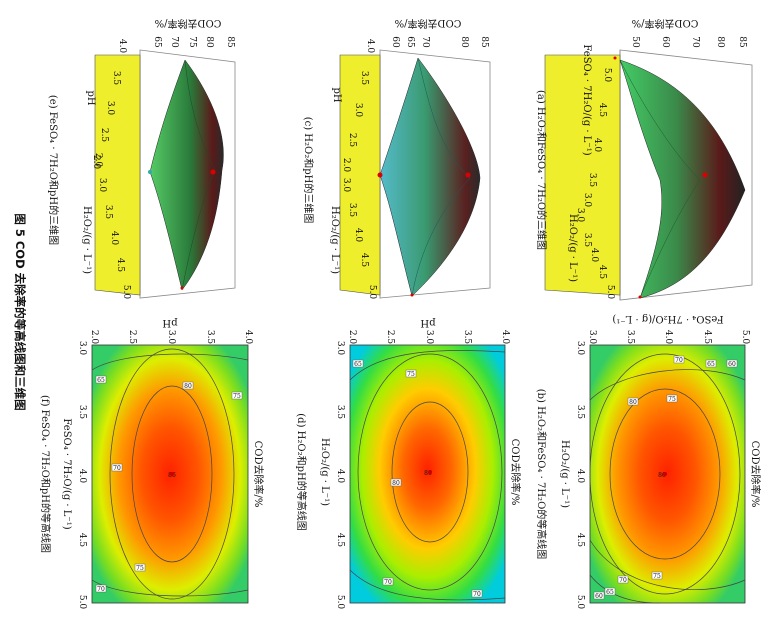  I want to click on c-z-tick: 60, so click(395, 42).